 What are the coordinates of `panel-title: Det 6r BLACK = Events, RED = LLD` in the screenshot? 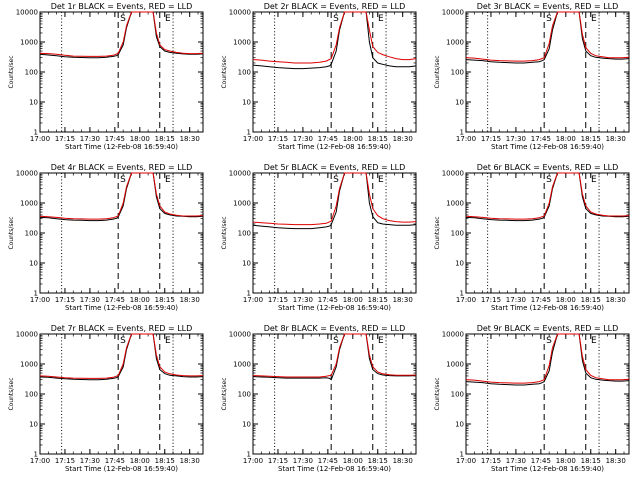 It's located at (548, 167).